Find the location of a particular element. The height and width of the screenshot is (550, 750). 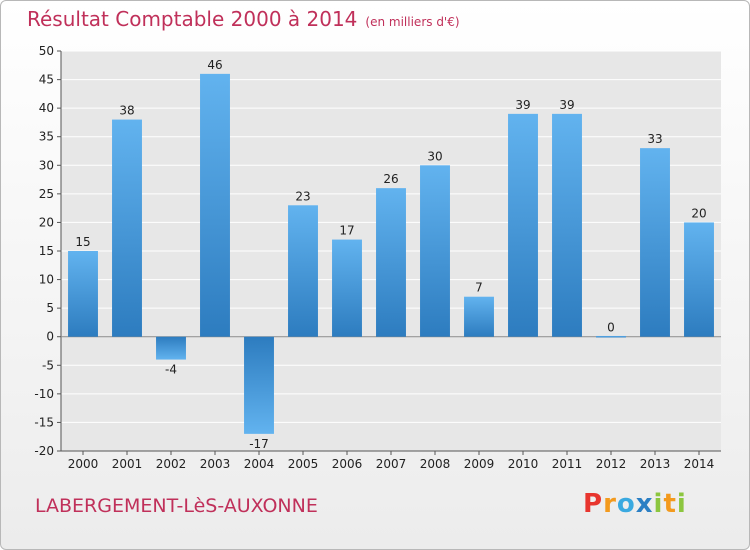

data-label: 20 is located at coordinates (698, 213).